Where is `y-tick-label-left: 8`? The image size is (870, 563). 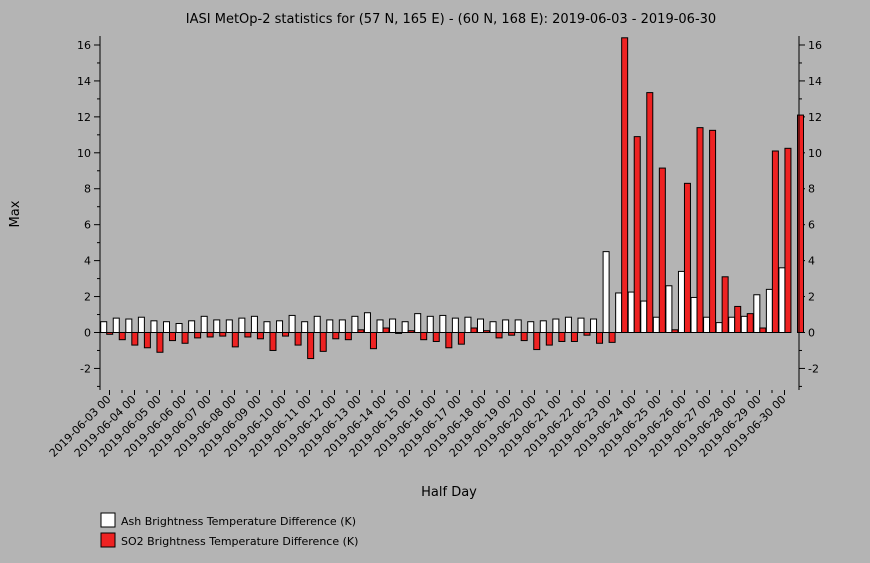 y-tick-label-left: 8 is located at coordinates (87, 189).